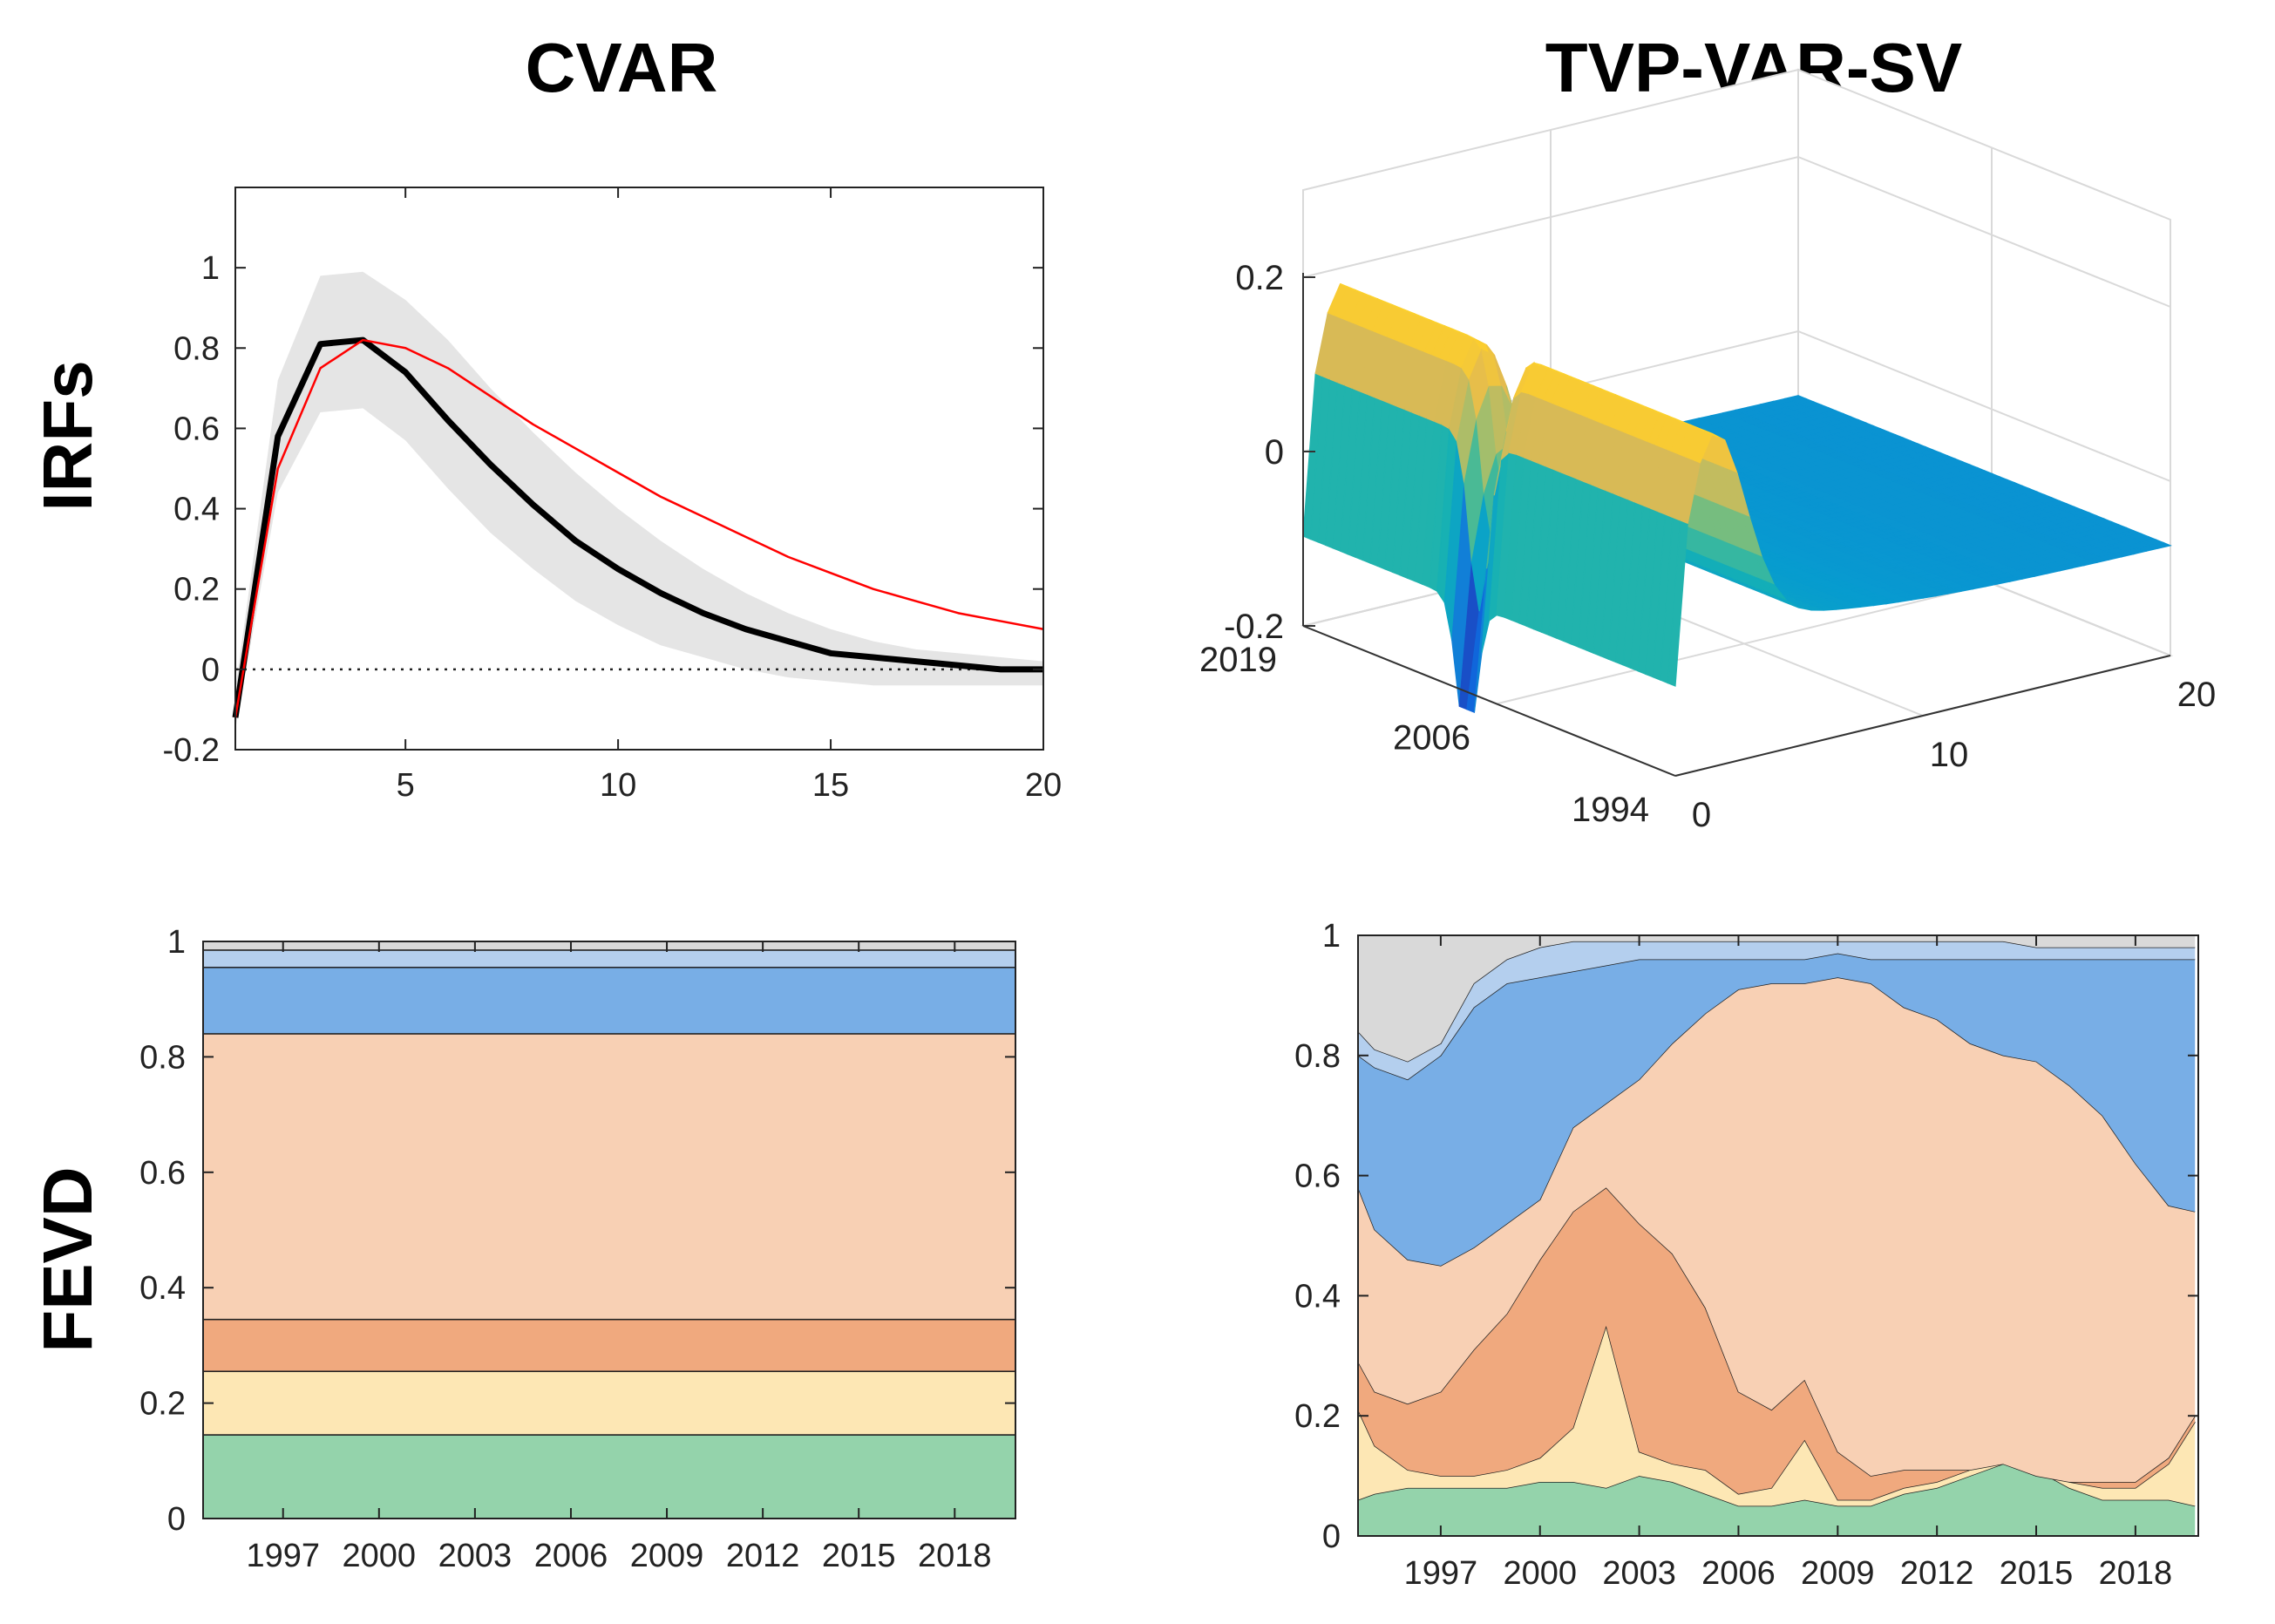 This screenshot has width=2275, height=1624. I want to click on irfs-row-label: IRFs, so click(67, 435).